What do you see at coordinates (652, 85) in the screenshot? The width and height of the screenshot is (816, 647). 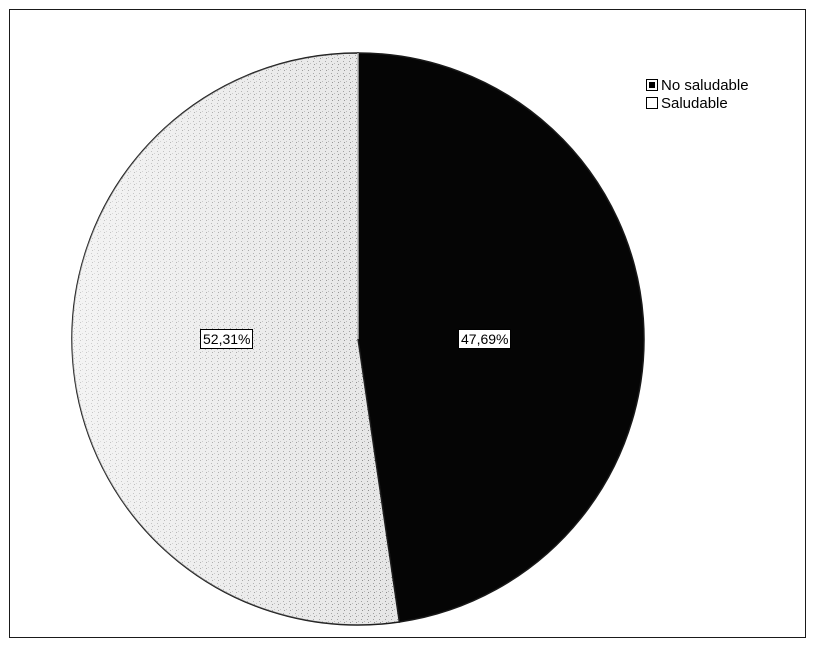 I see `legend-swatch-dark` at bounding box center [652, 85].